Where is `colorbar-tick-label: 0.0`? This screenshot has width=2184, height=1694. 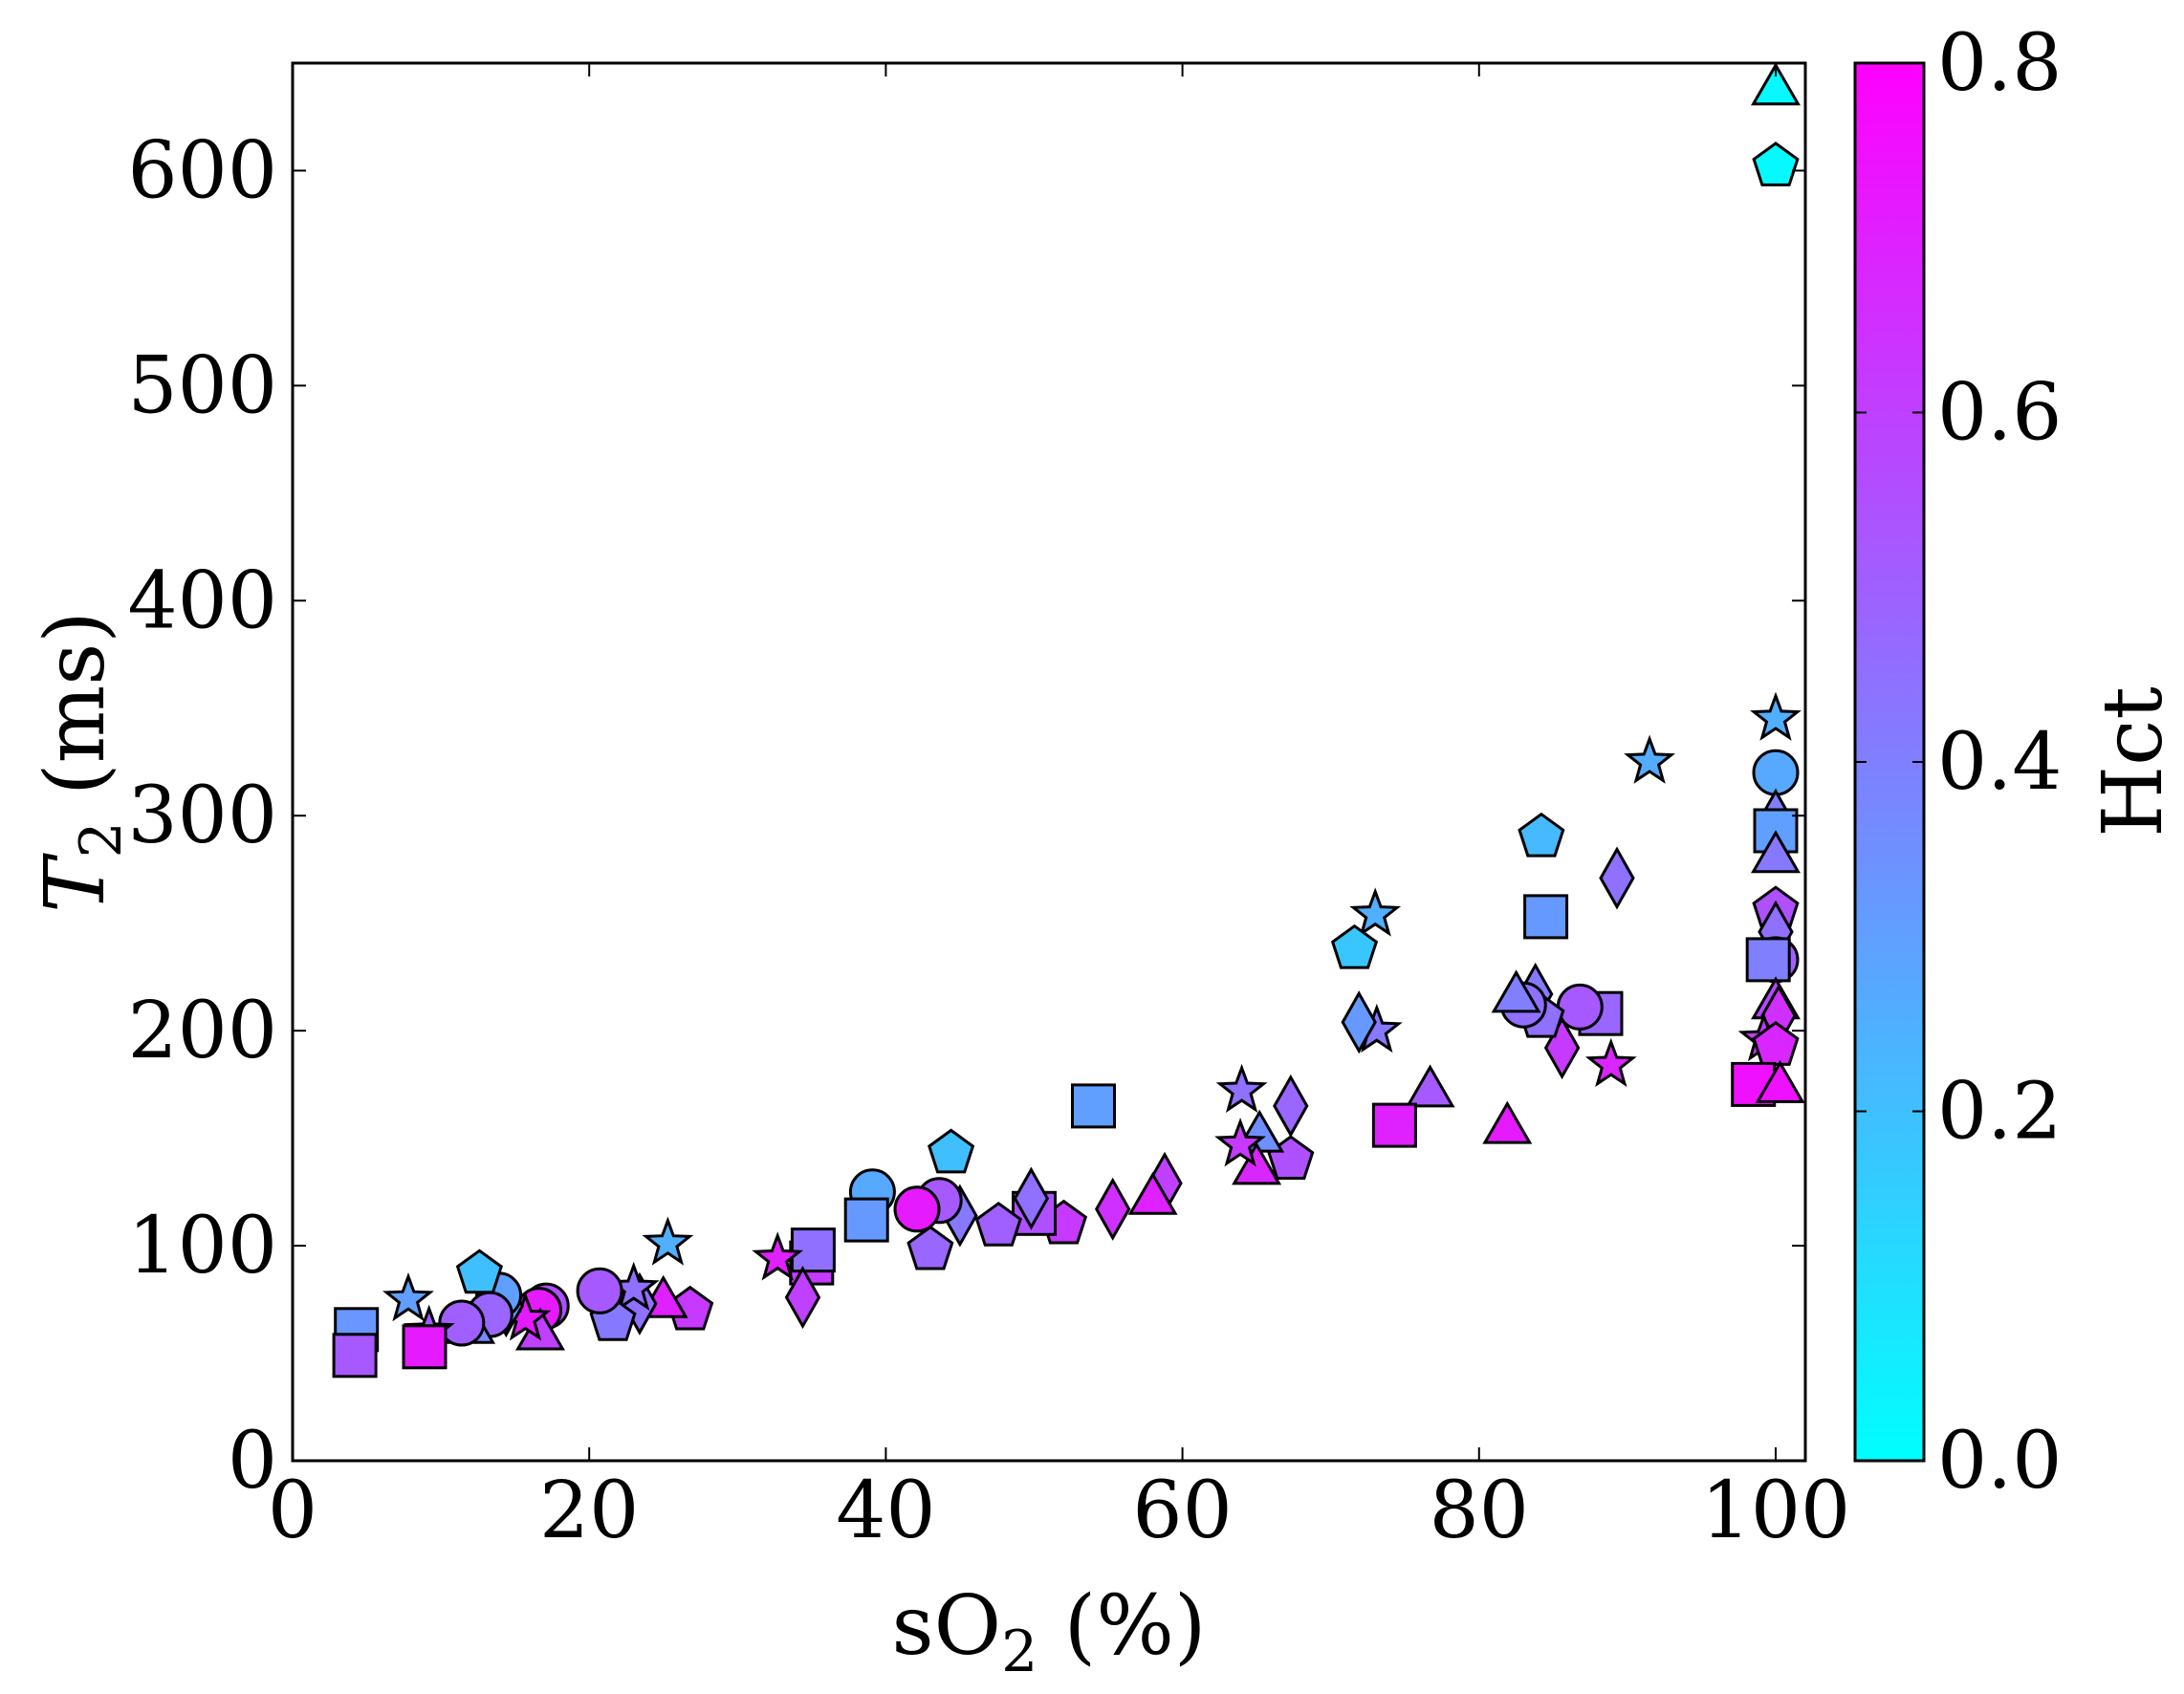
colorbar-tick-label: 0.0 is located at coordinates (1999, 1461).